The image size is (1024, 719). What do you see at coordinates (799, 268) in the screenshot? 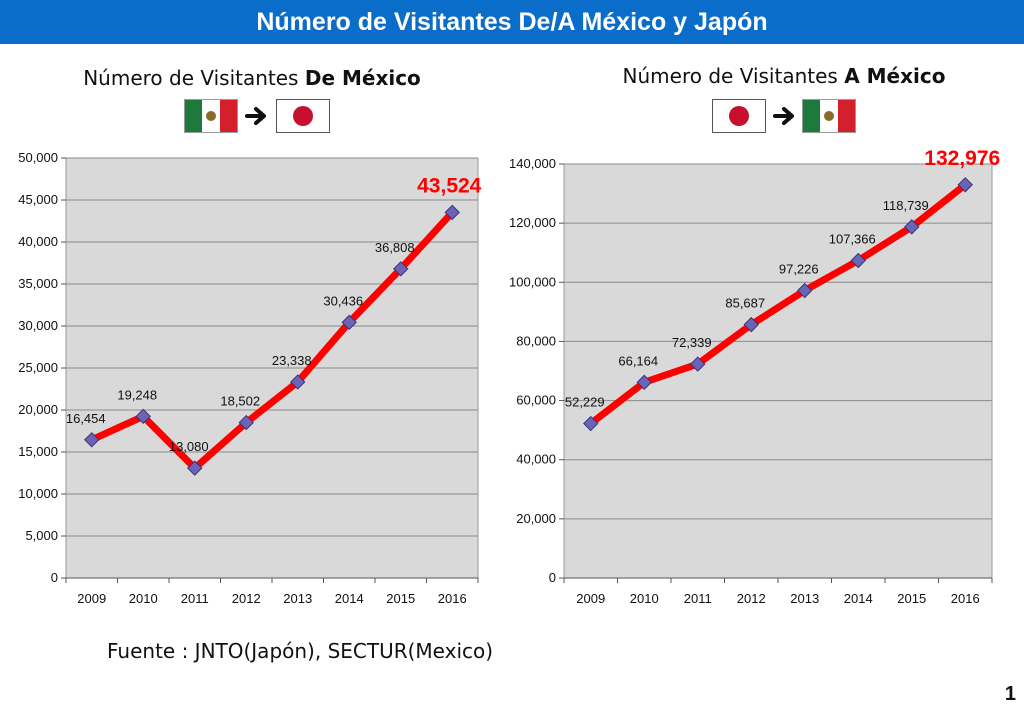
I see `right-data-label: 97,226` at bounding box center [799, 268].